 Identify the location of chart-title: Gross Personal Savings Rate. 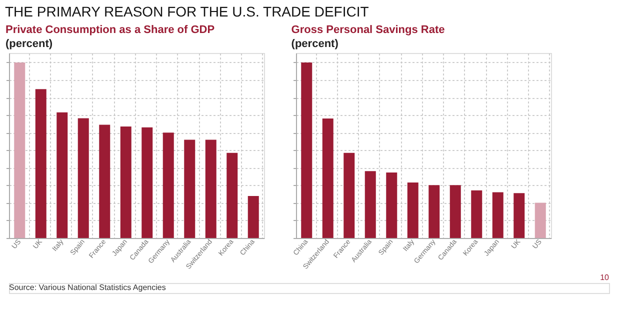
(368, 30).